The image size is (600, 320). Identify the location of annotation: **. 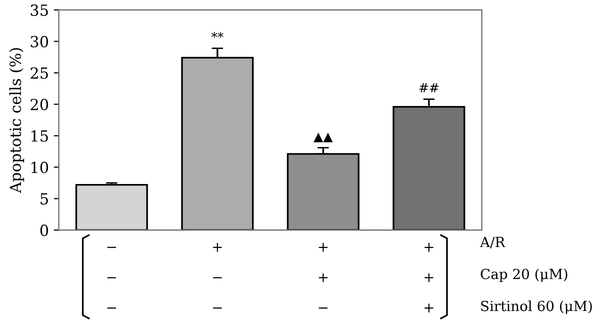
(217, 35).